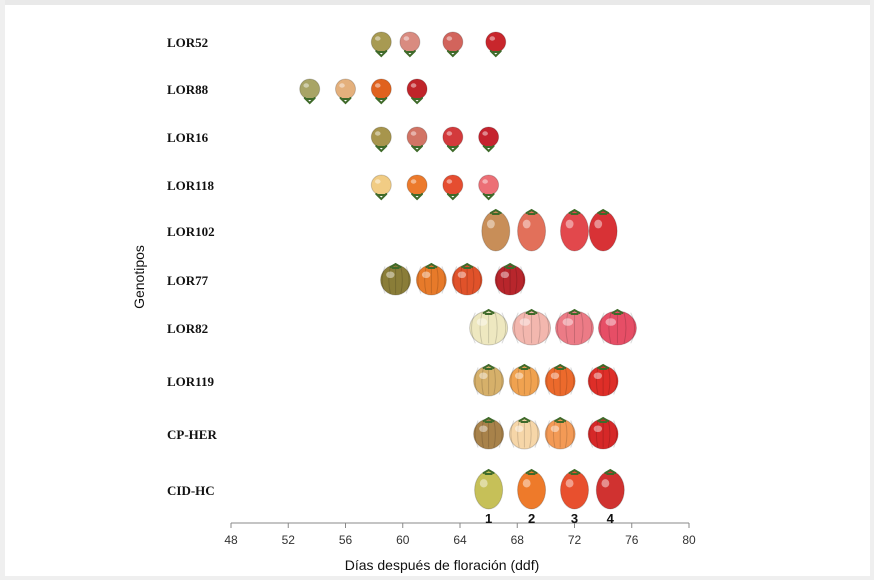  What do you see at coordinates (872, 290) in the screenshot?
I see `frame-border-right` at bounding box center [872, 290].